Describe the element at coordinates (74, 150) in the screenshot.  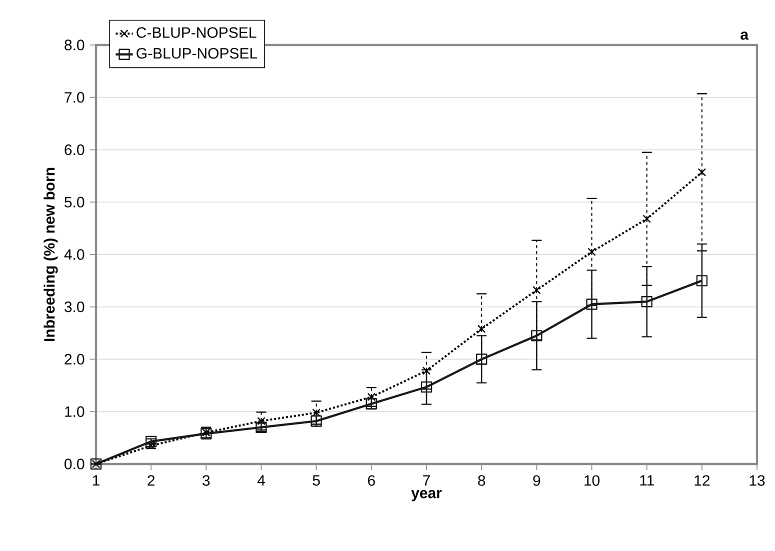
I see `y-tick-label: 6.0` at that location.